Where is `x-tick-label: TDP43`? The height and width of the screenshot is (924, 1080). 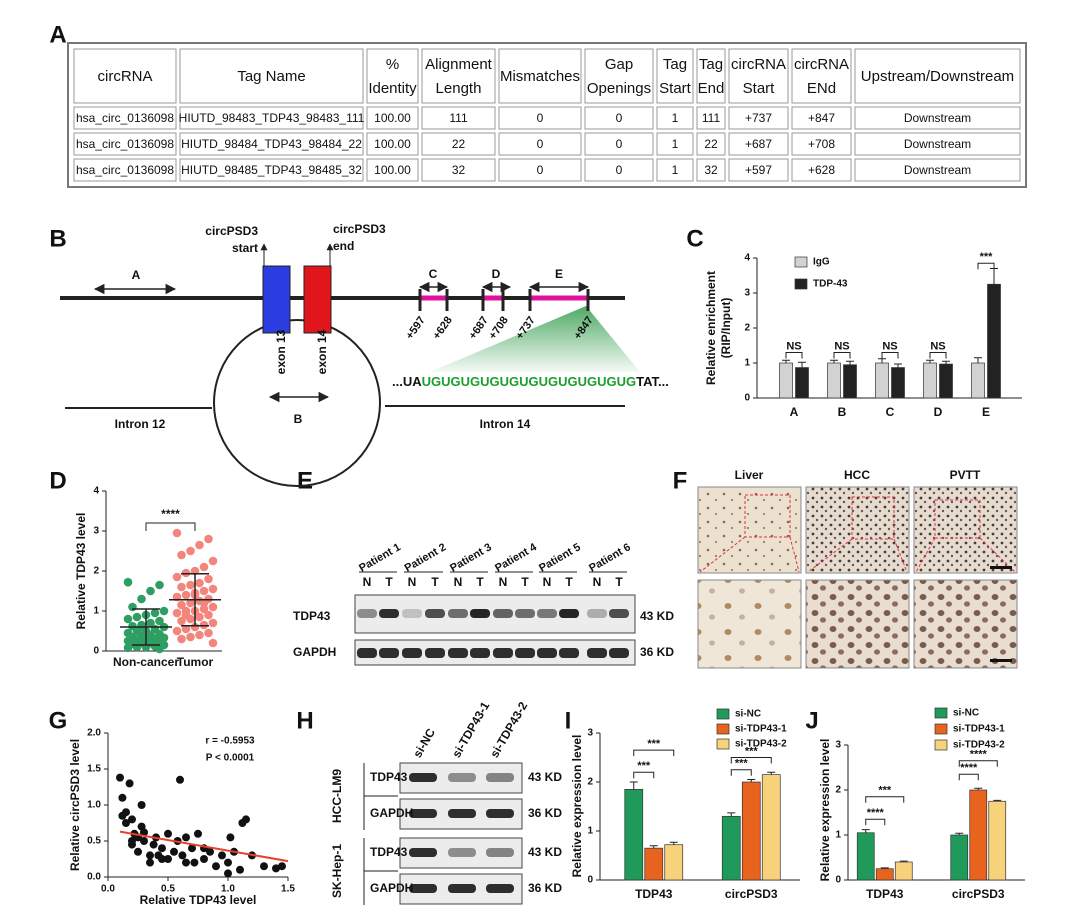 x-tick-label: TDP43 is located at coordinates (654, 894).